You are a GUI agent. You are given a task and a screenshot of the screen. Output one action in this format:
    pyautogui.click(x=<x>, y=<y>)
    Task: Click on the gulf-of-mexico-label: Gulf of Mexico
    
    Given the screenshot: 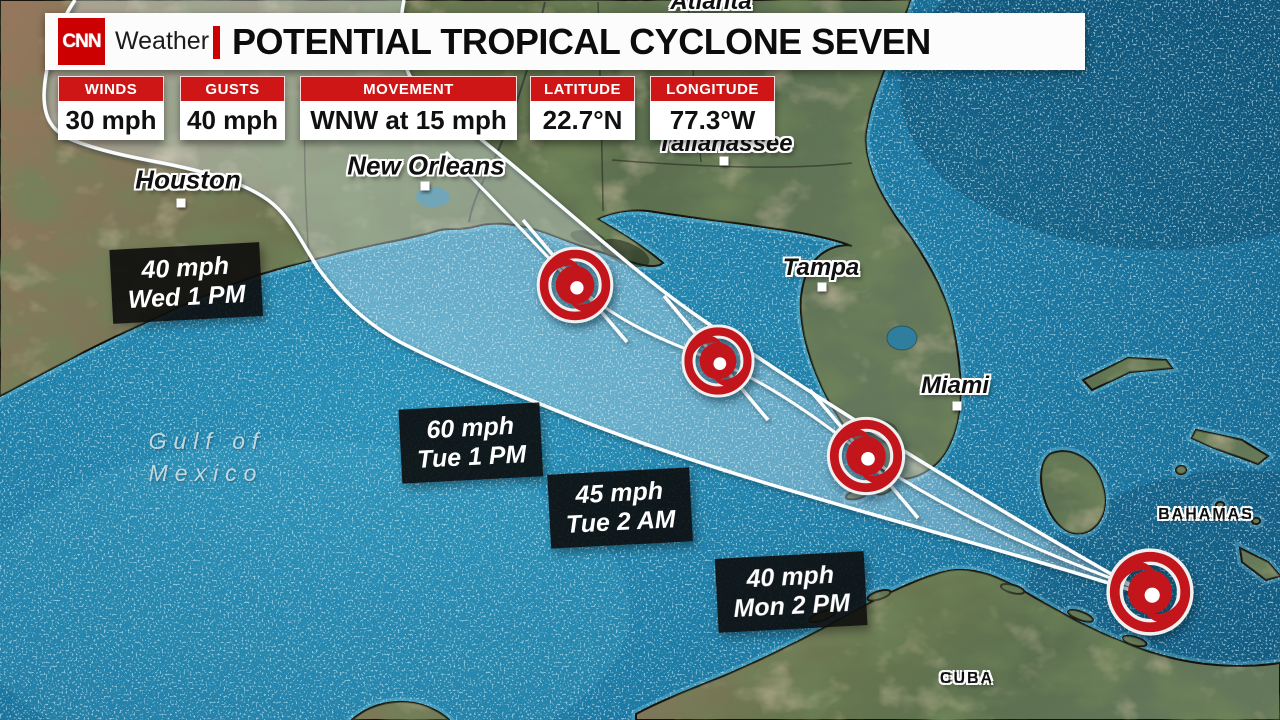 What is the action you would take?
    pyautogui.click(x=207, y=457)
    